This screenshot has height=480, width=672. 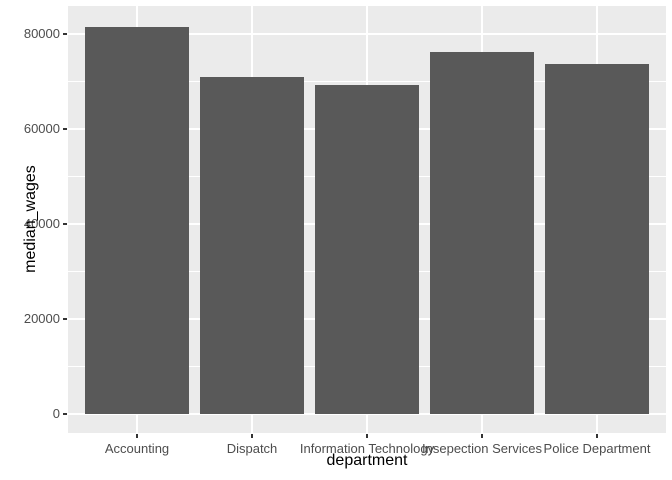 I want to click on bar-police-department, so click(x=597, y=238).